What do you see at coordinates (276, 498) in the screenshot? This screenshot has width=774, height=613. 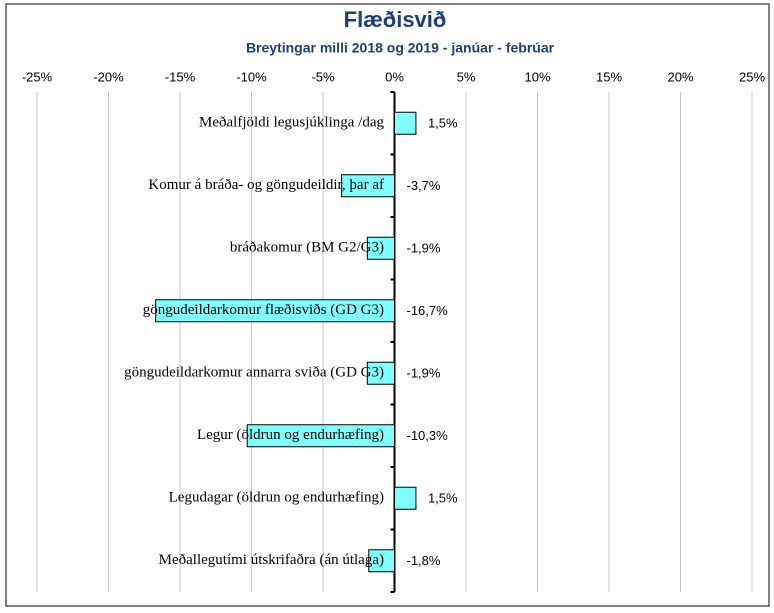 I see `category-label: Legudagar (öldrun og endurhæfing)` at bounding box center [276, 498].